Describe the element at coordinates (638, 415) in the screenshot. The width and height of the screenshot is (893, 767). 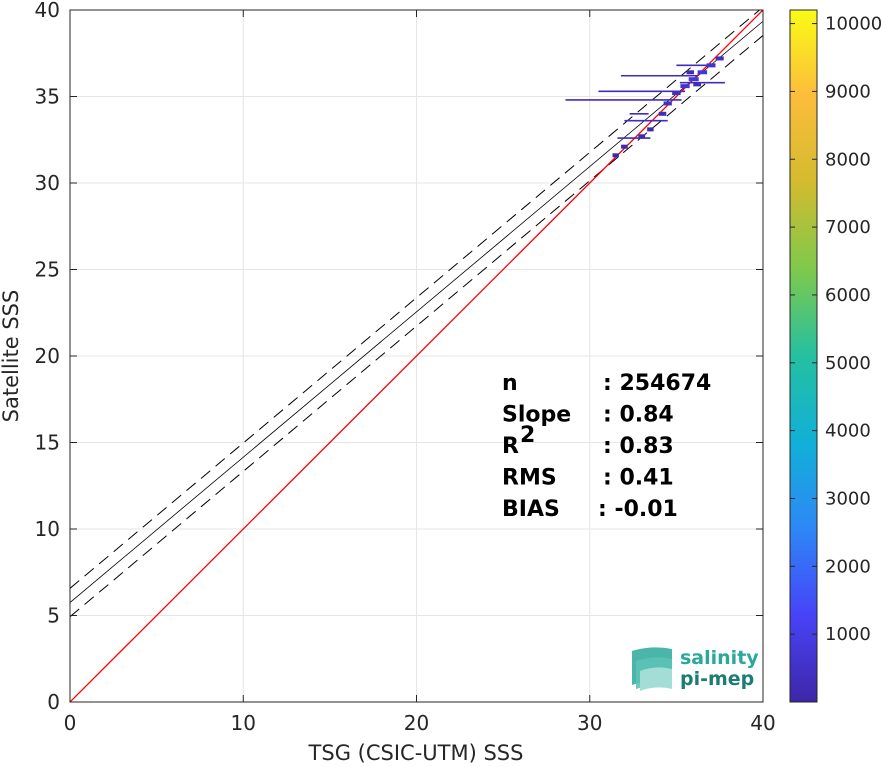
I see `stat-value: : 0.84` at that location.